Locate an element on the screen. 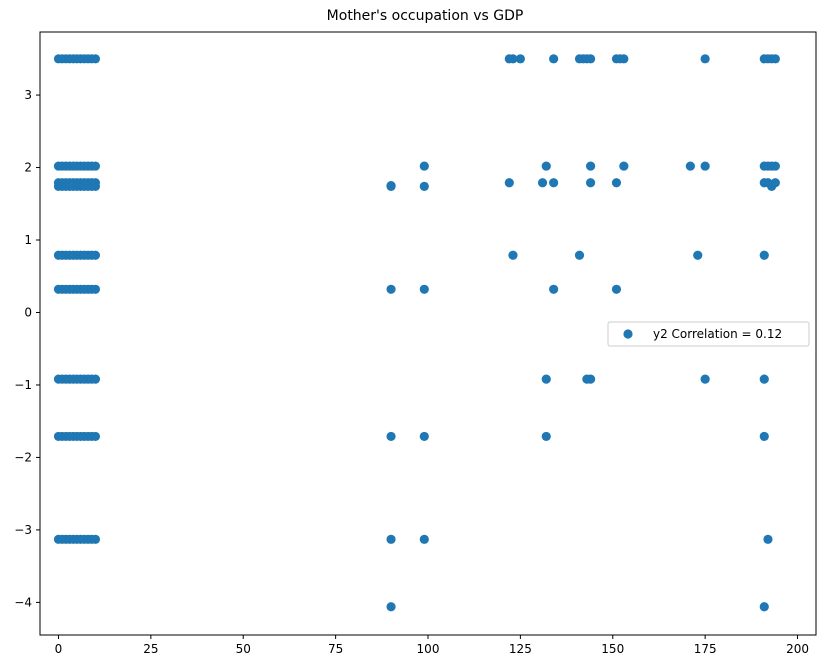  legend-label: y2 Correlation = 0.12 is located at coordinates (717, 334).